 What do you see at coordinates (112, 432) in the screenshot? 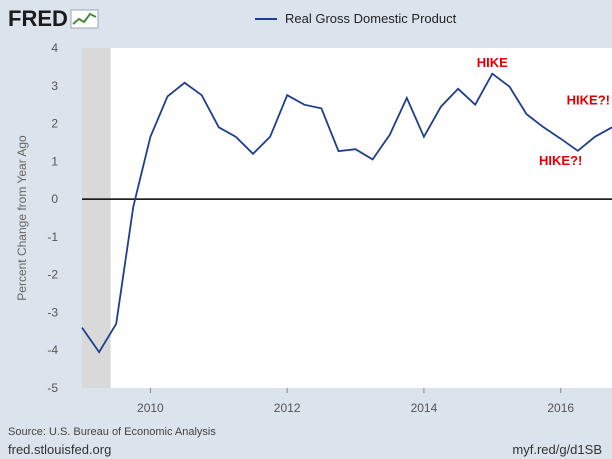
I see `source-text: Source: U.S. Bureau of Economic Analysis` at bounding box center [112, 432].